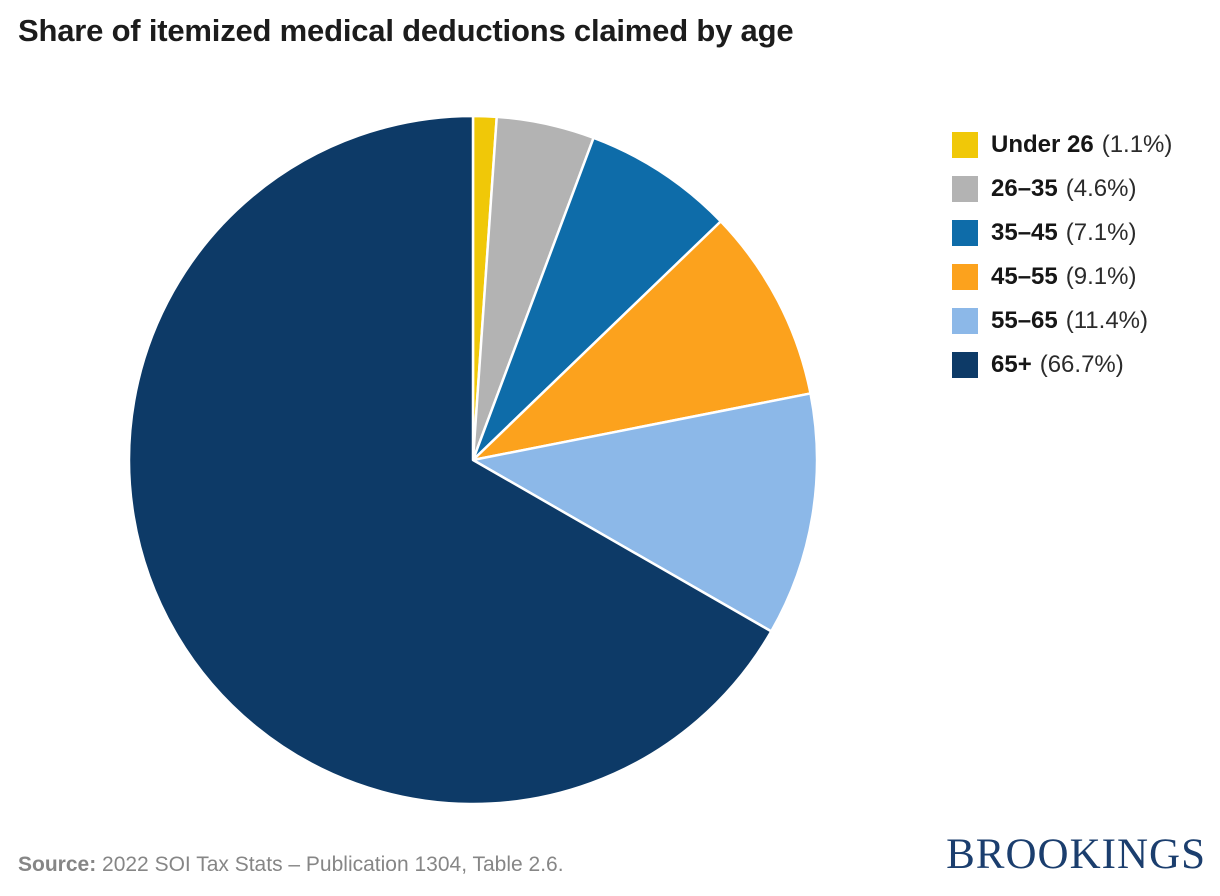 This screenshot has width=1220, height=896. What do you see at coordinates (1101, 232) in the screenshot?
I see `legend-value: (7.1%)` at bounding box center [1101, 232].